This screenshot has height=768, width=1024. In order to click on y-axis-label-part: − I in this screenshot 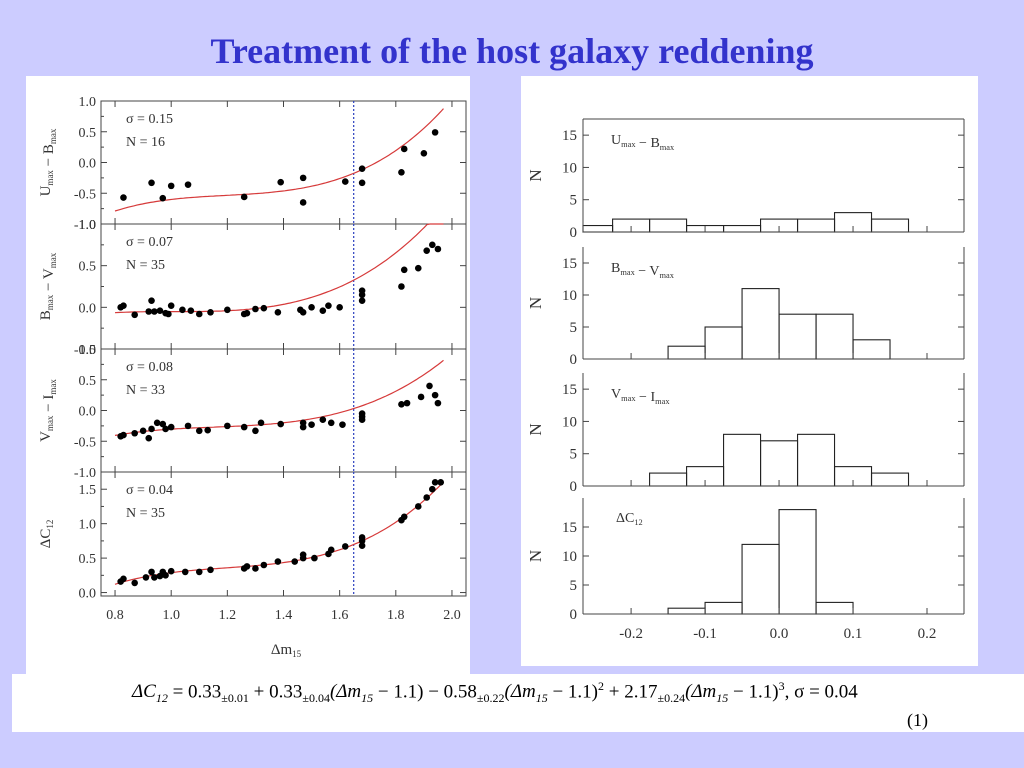, I will do `click(49, 405)`.